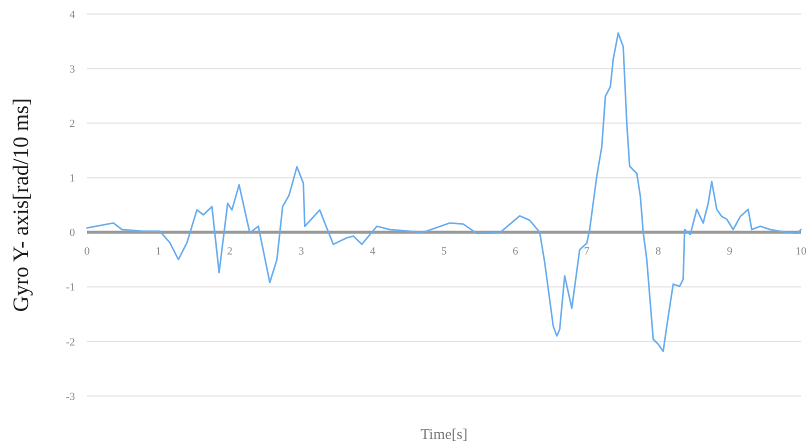 The width and height of the screenshot is (806, 443). What do you see at coordinates (373, 251) in the screenshot?
I see `x-tick-label: 4` at bounding box center [373, 251].